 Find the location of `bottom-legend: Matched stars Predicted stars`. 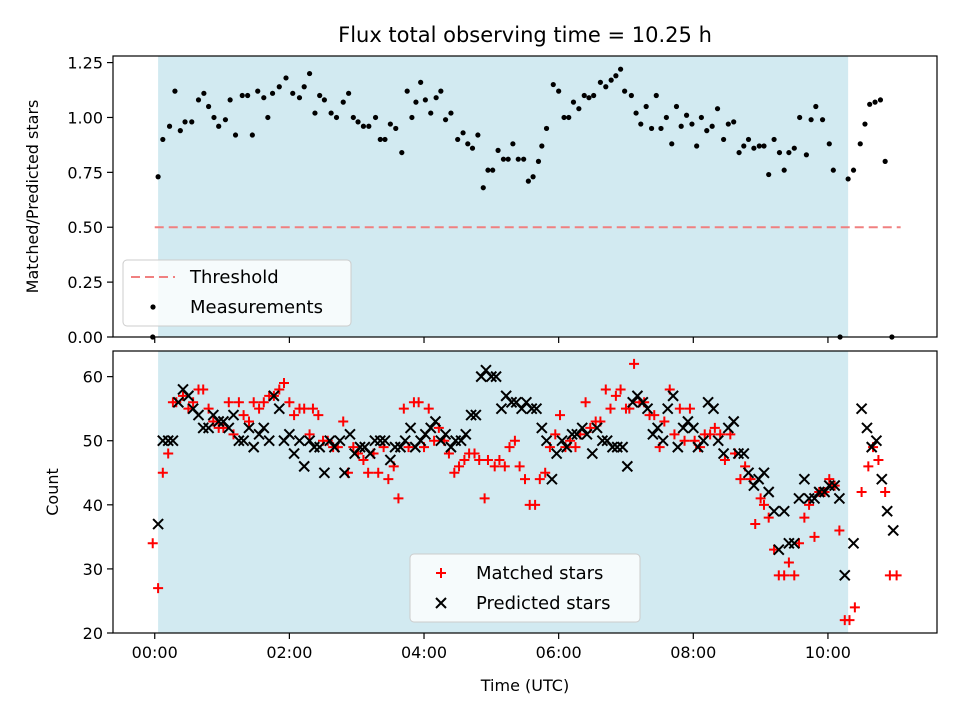

bottom-legend: Matched stars Predicted stars is located at coordinates (525, 588).